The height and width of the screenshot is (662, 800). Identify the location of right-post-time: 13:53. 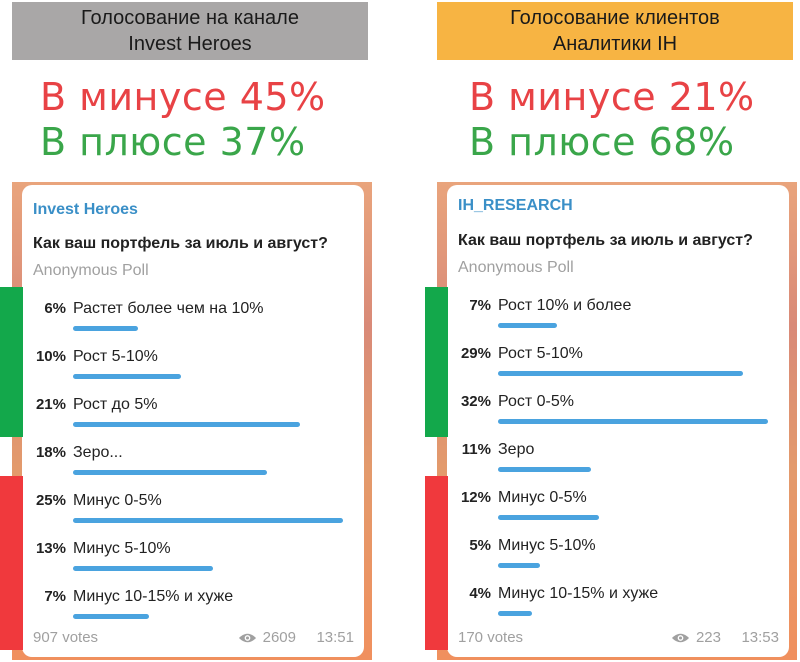
(760, 637).